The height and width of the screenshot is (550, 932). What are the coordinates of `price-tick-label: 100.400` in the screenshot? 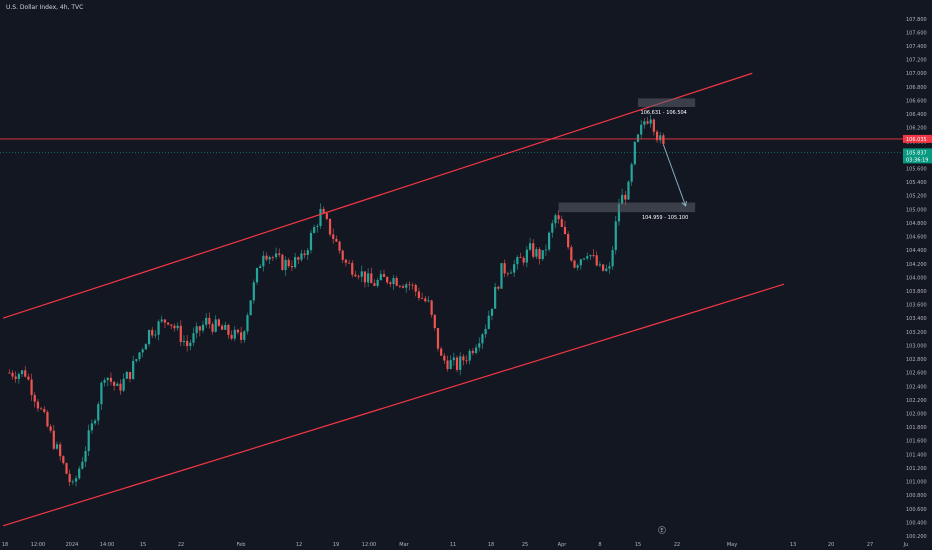 It's located at (916, 523).